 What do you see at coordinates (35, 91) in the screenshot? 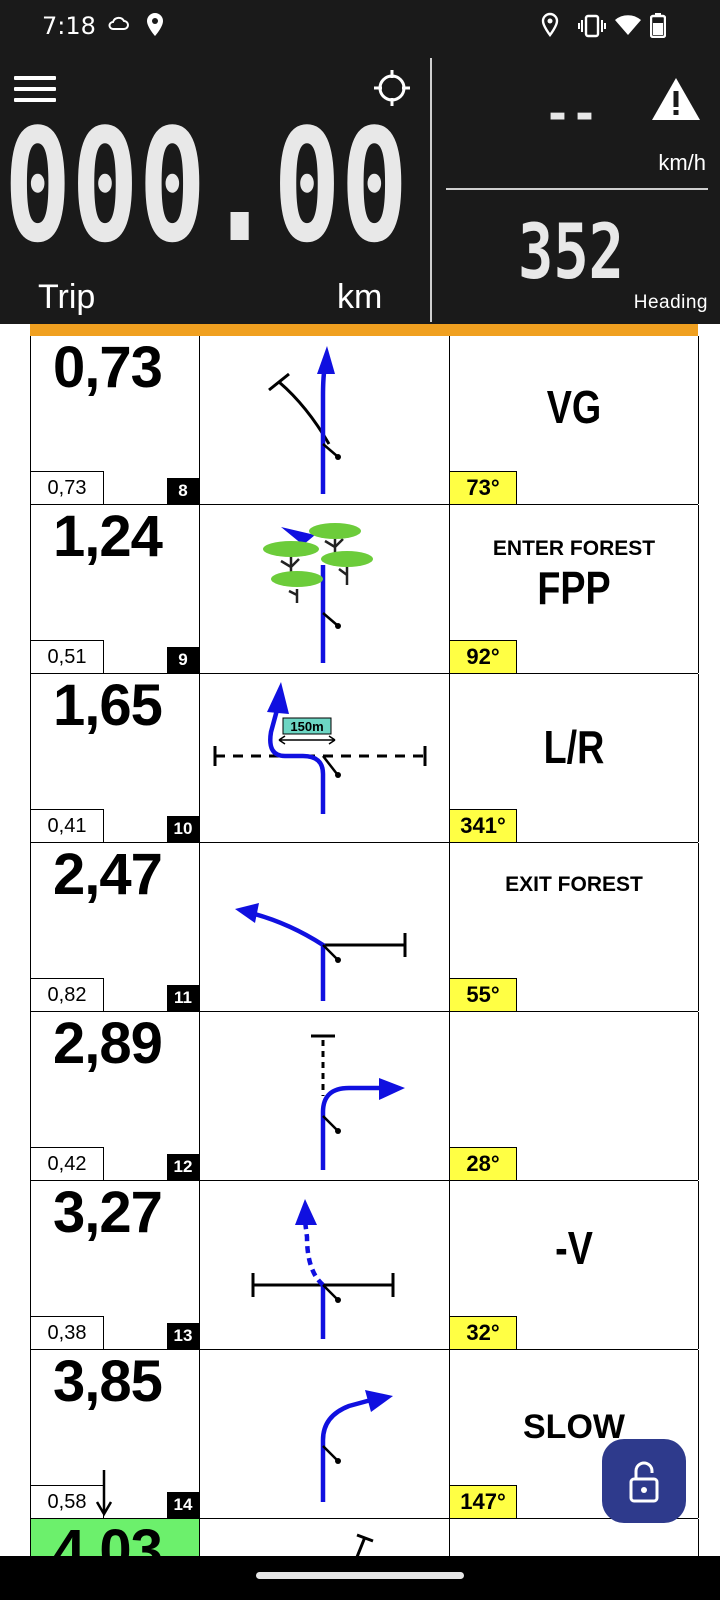
I see `menu-icon` at bounding box center [35, 91].